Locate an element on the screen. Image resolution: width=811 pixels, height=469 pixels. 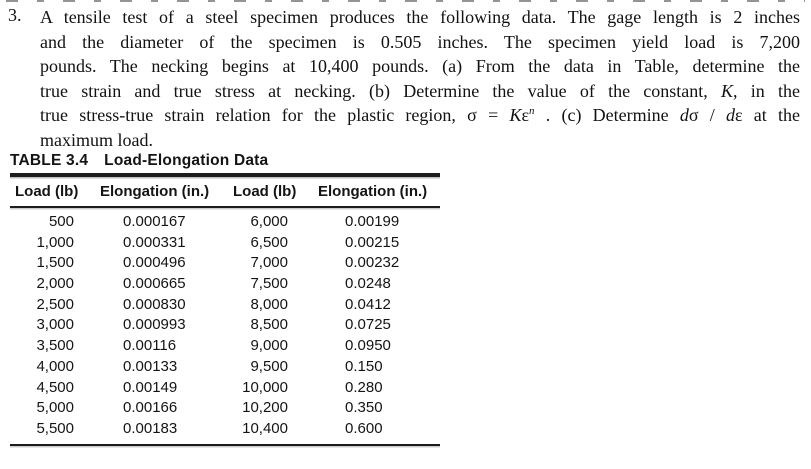
load-lb-left-cell: 3,000 is located at coordinates (55, 325).